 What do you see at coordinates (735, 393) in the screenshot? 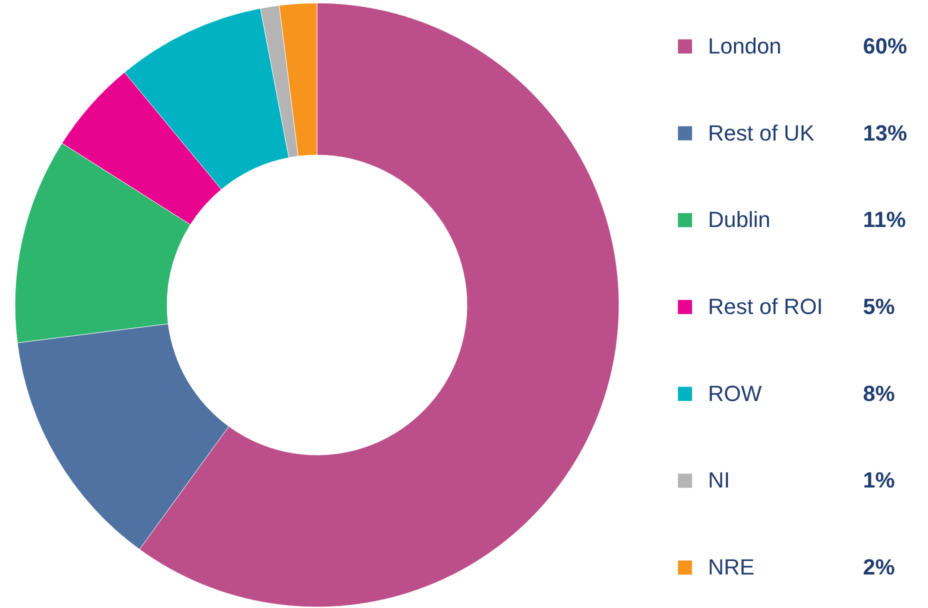
I see `legend-label: ROW` at bounding box center [735, 393].